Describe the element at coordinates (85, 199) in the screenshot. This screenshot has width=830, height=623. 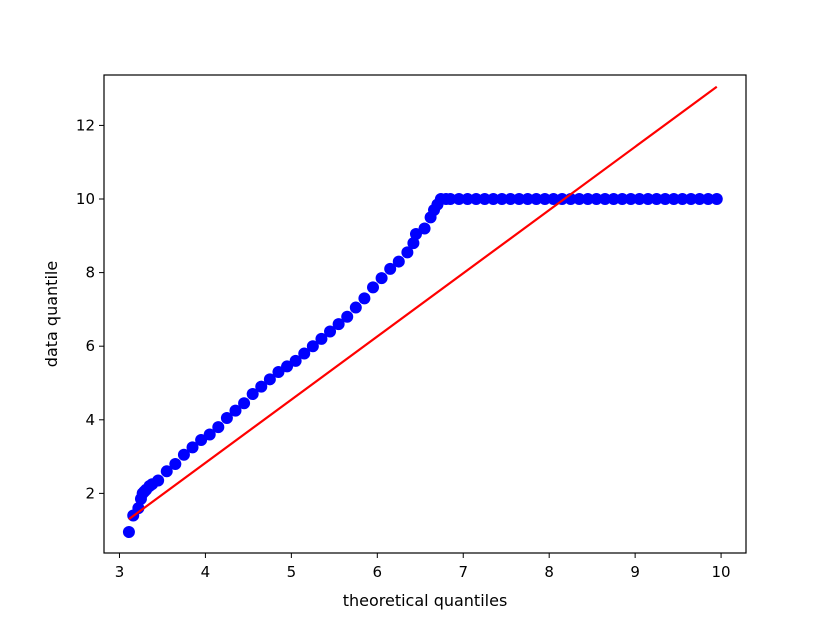
I see `y-tick-label-4: 10` at that location.